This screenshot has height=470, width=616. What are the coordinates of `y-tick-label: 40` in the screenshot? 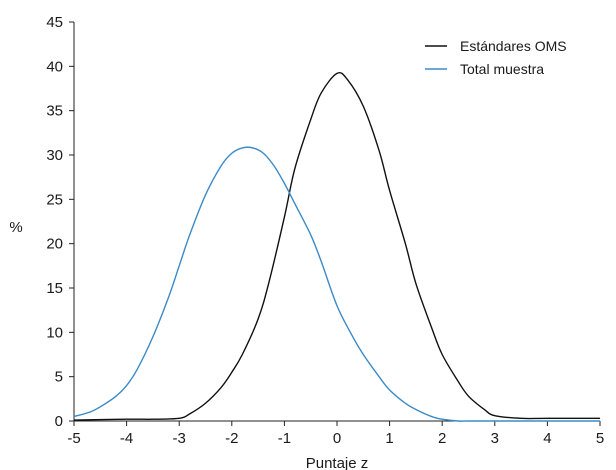 It's located at (54, 66).